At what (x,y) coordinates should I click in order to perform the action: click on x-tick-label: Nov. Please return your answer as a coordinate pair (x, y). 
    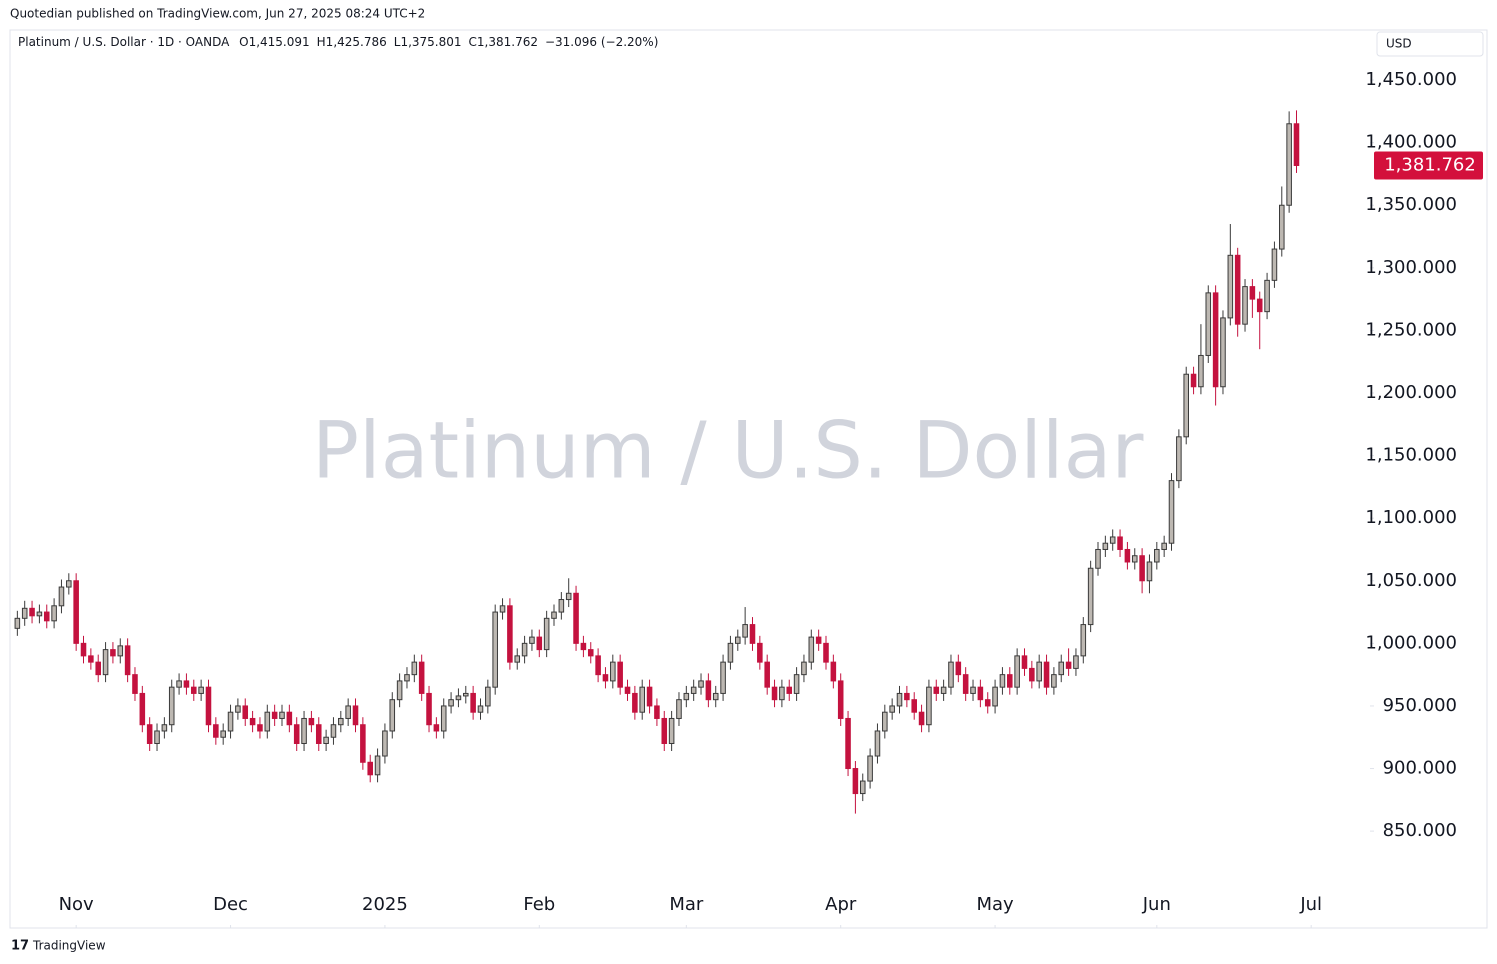
    Looking at the image, I should click on (76, 904).